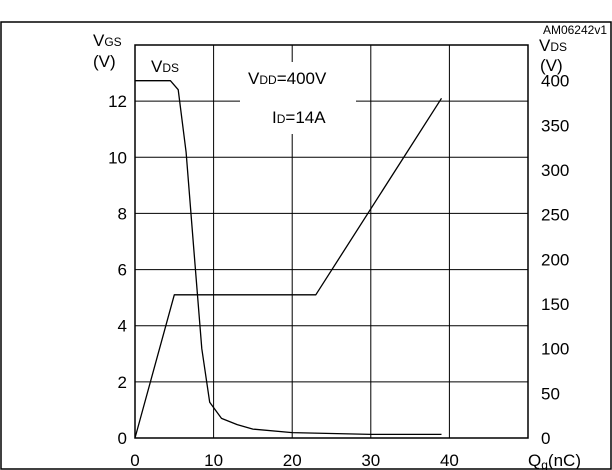 The image size is (612, 470). Describe the element at coordinates (555, 81) in the screenshot. I see `y-right-tick-label-8: 400` at that location.